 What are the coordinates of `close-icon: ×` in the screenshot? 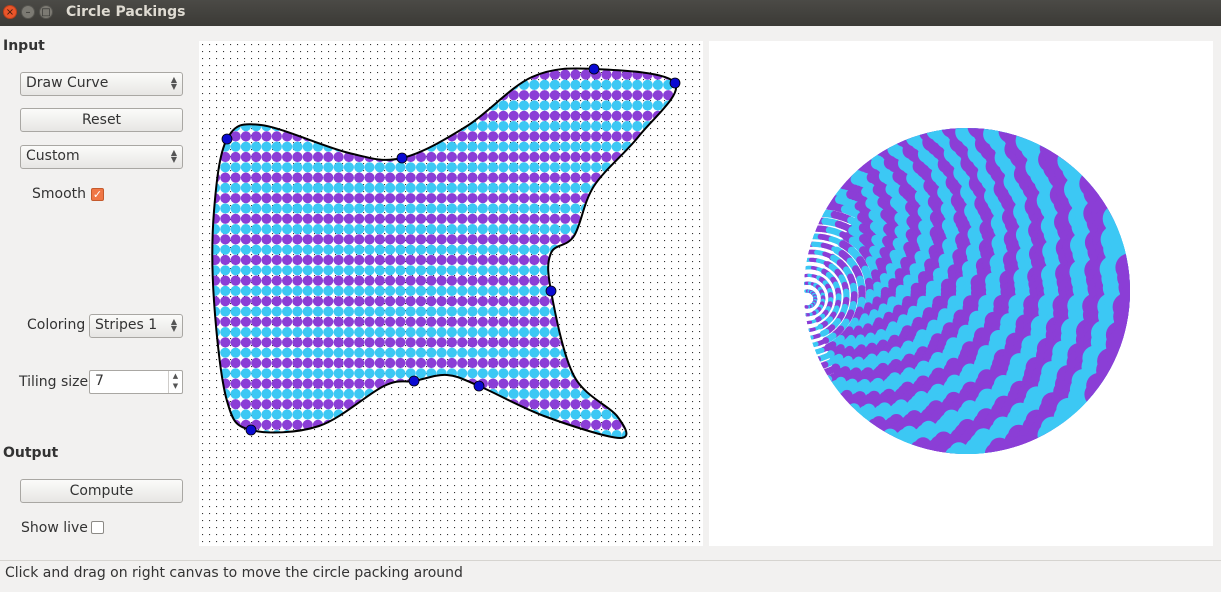 It's located at (10, 12).